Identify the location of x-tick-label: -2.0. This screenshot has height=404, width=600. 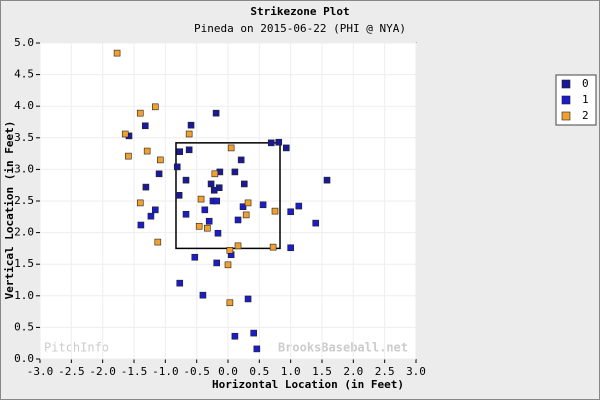
(102, 371).